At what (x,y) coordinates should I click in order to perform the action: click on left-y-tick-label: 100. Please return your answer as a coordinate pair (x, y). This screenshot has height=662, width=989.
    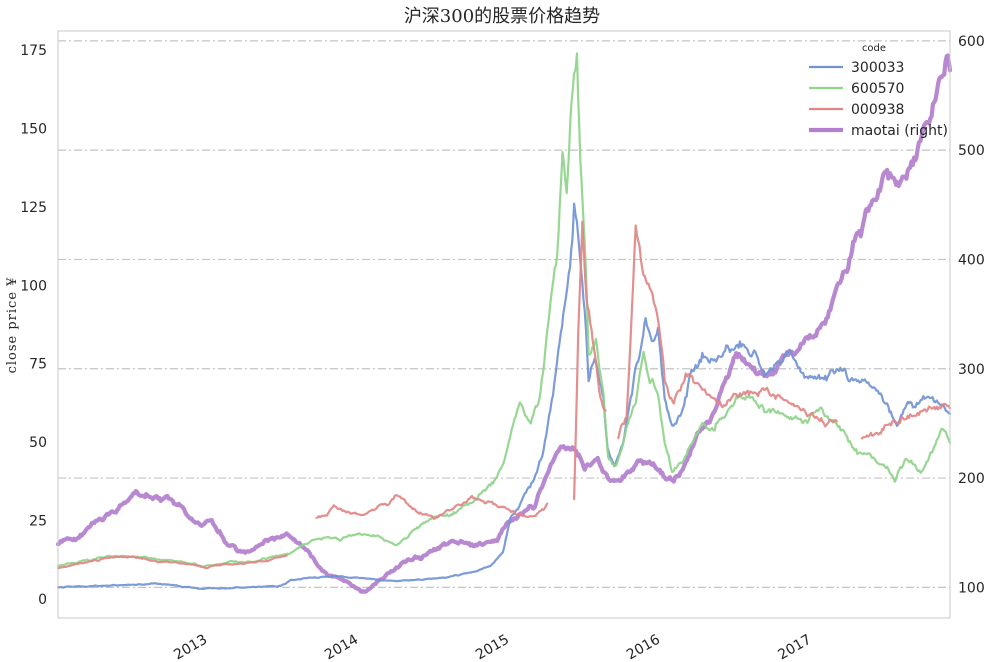
    Looking at the image, I should click on (33, 286).